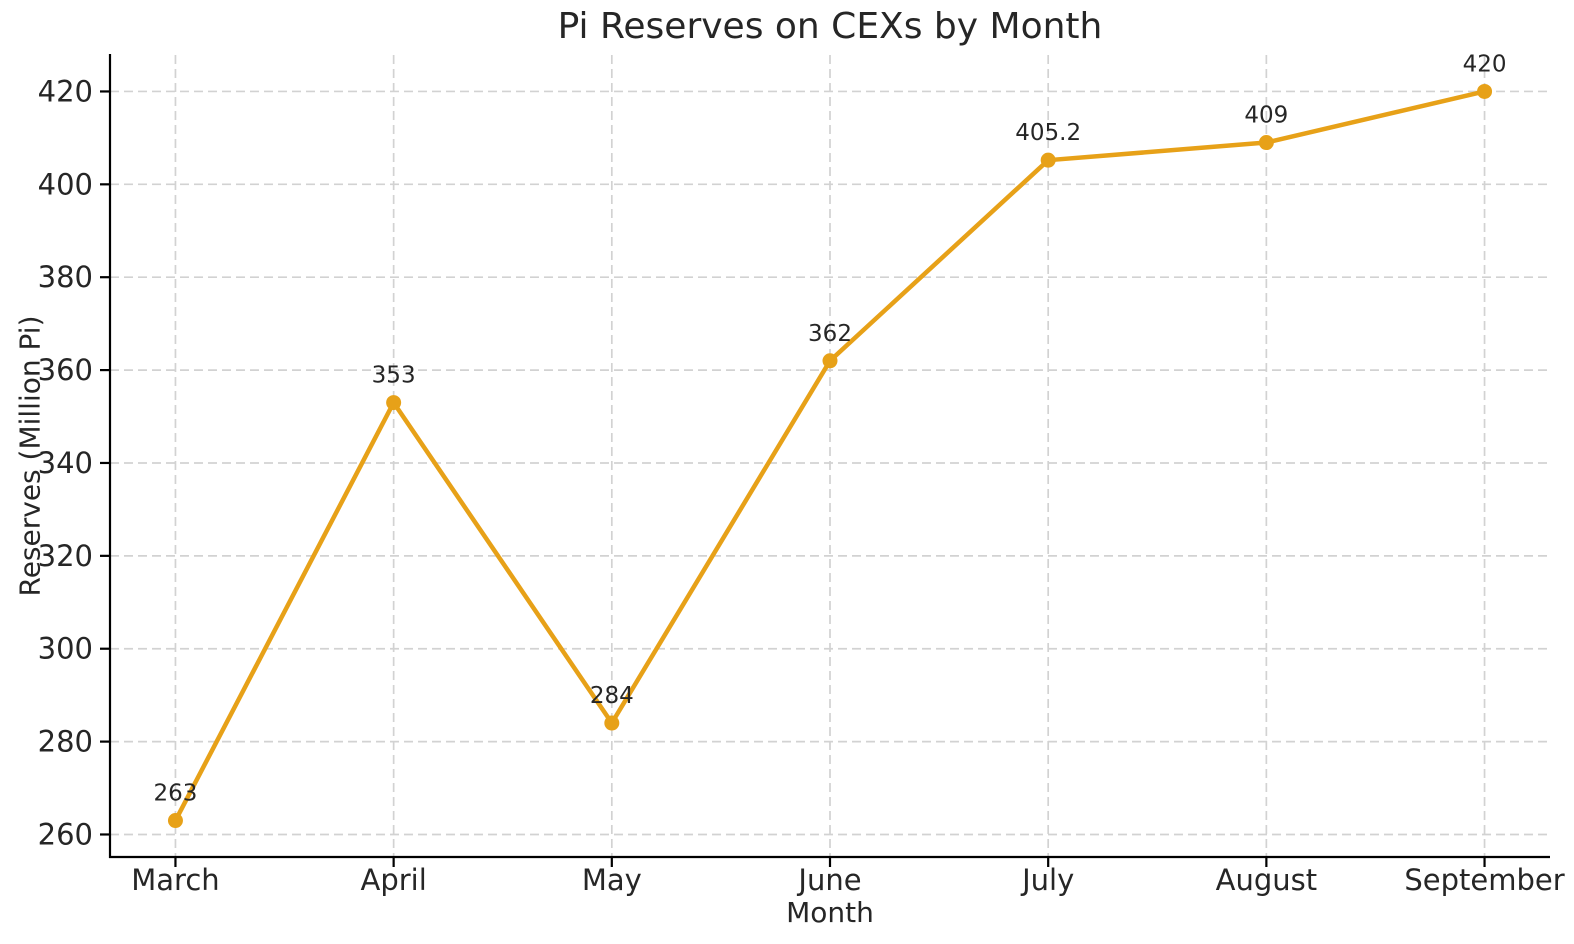 This screenshot has height=944, width=1574. I want to click on chart-title: Pi Reserves on CEXs by Month, so click(830, 26).